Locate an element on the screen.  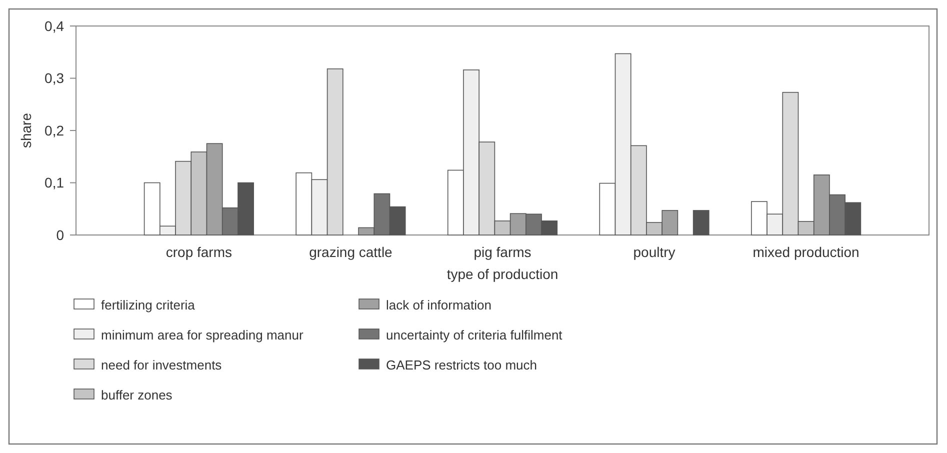
legend-label: fertilizing criteria is located at coordinates (148, 305).